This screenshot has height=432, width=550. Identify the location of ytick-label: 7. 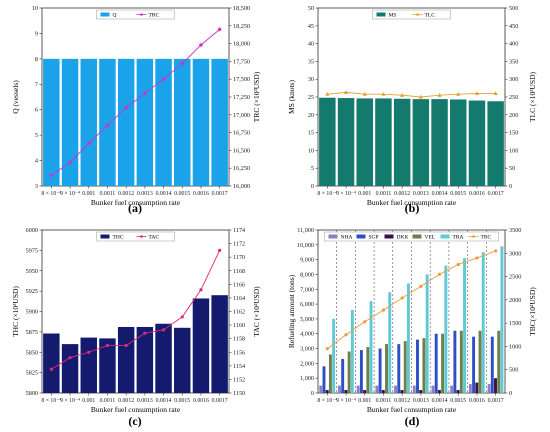
(36, 84).